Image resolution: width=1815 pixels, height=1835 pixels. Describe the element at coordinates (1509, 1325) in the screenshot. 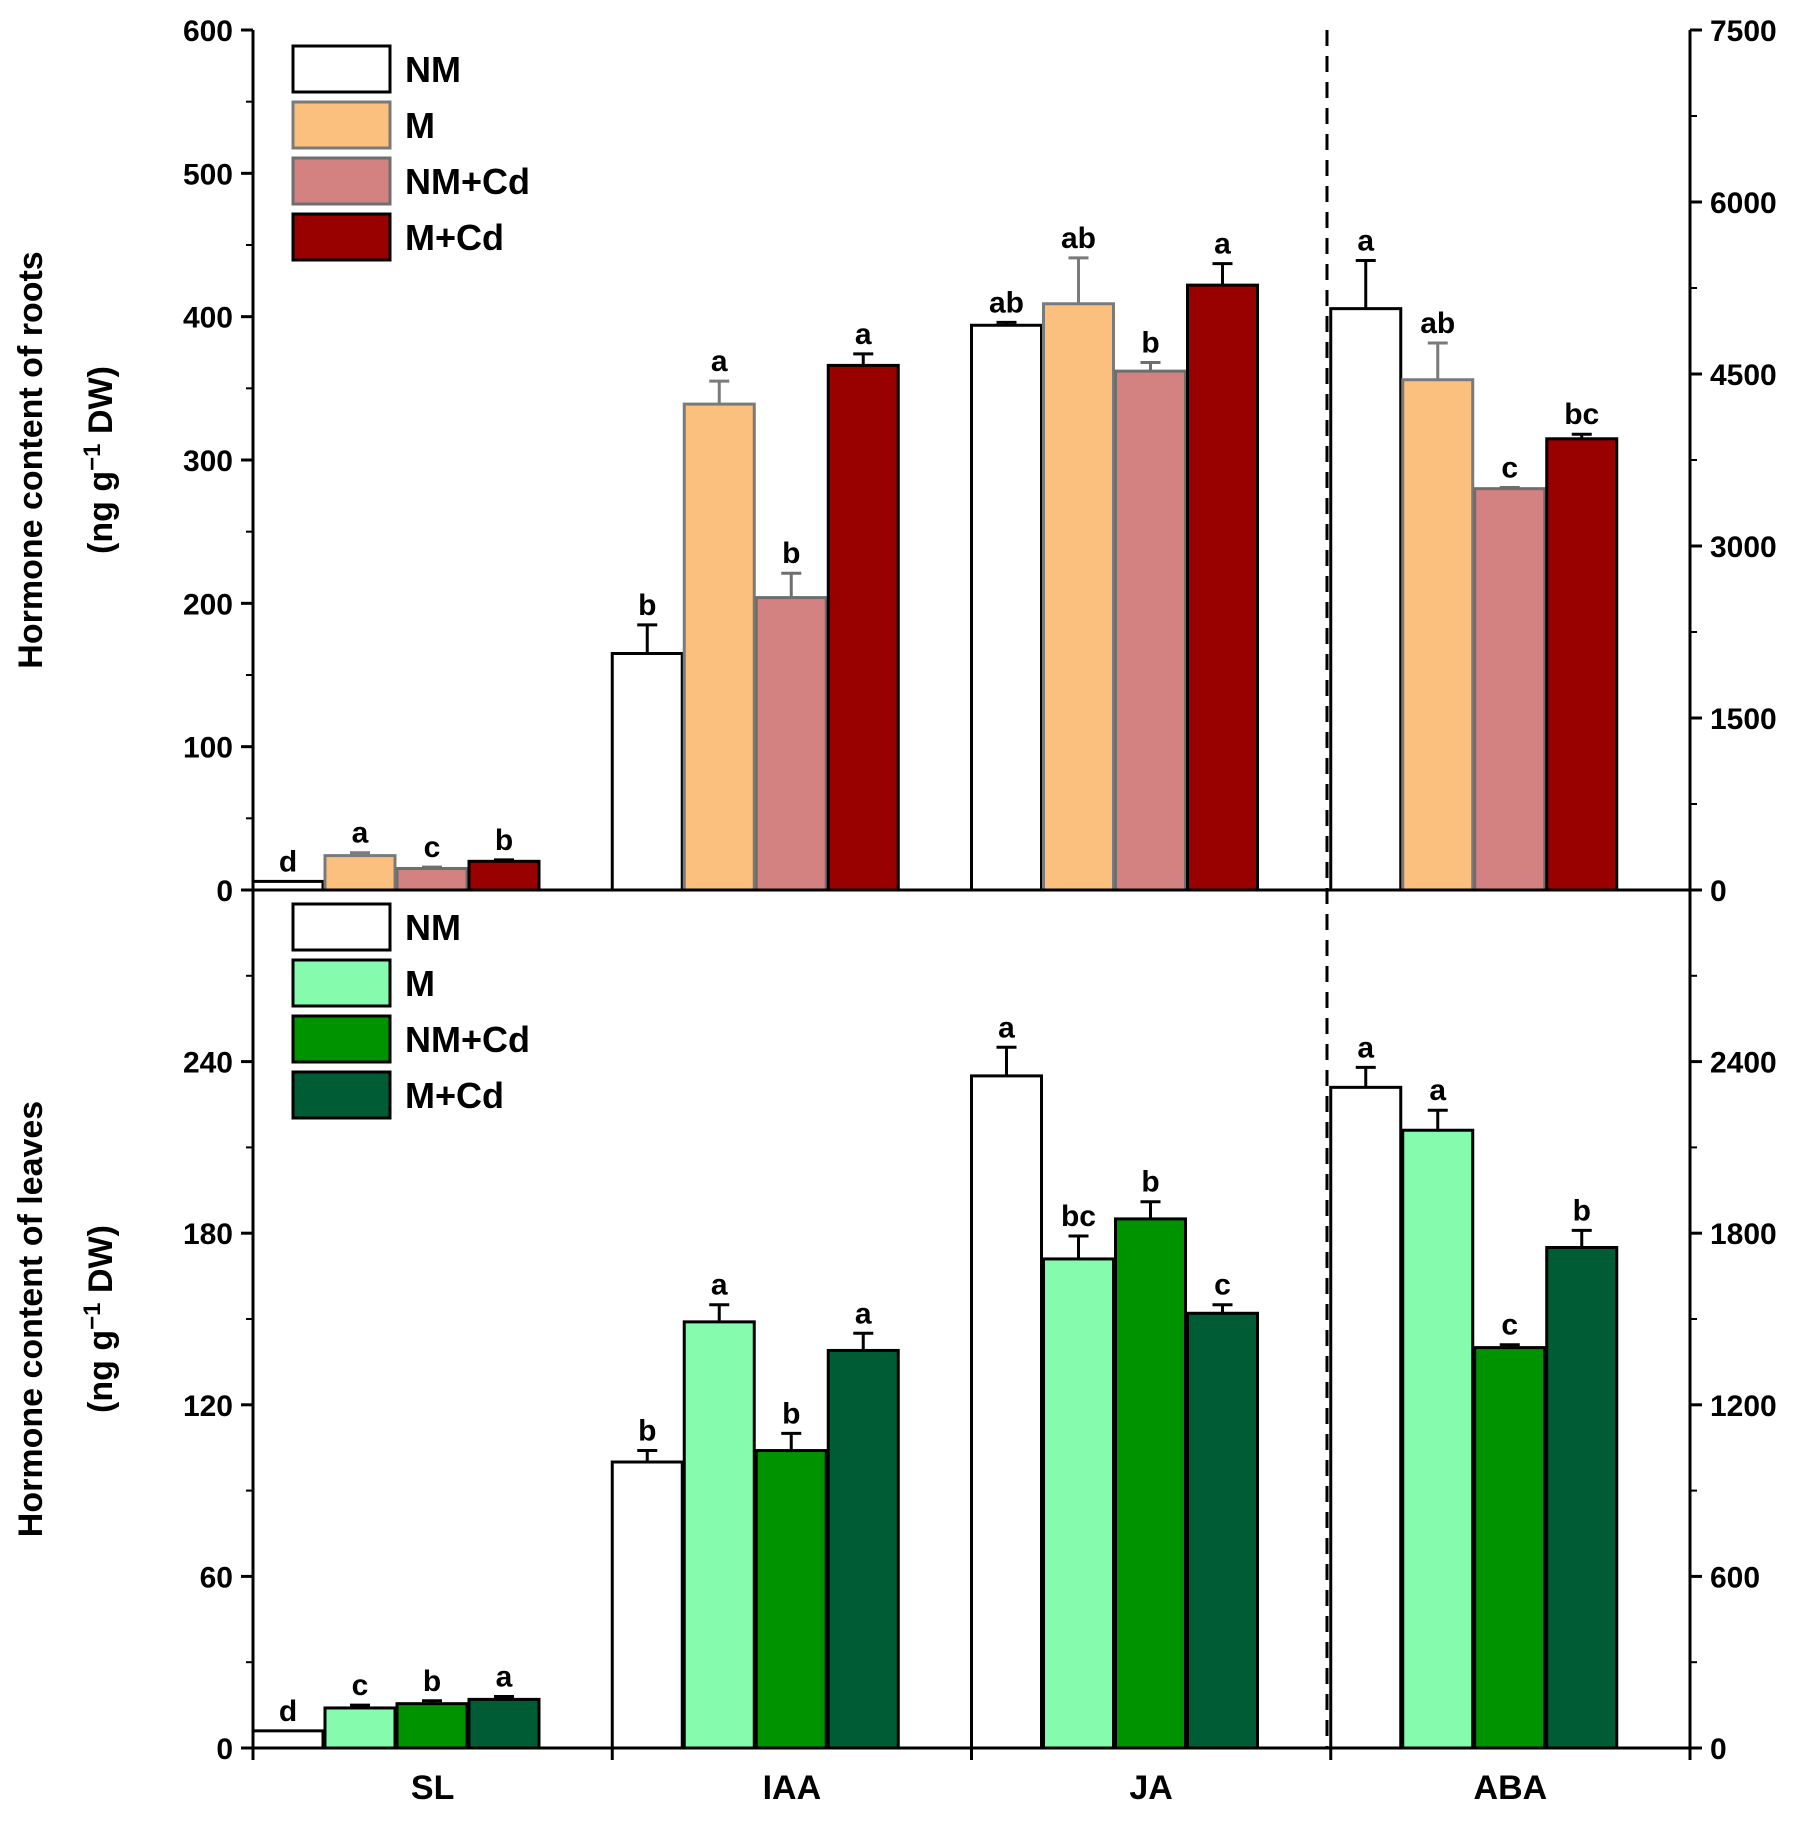

I see `sig-label-leaves-ABA-NM+Cd: c` at that location.